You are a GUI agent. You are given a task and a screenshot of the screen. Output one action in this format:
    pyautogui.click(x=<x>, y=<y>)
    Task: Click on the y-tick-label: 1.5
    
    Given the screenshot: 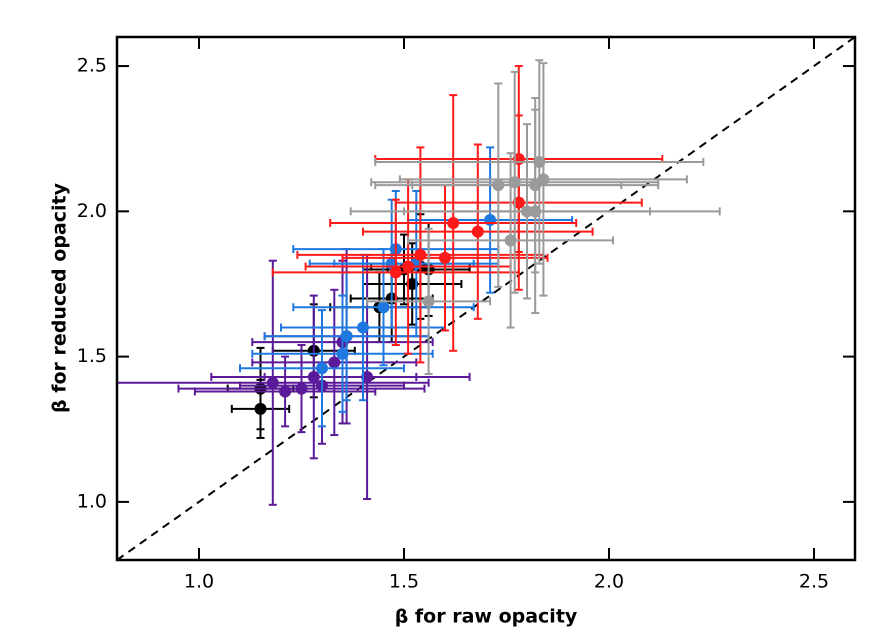 What is the action you would take?
    pyautogui.click(x=92, y=356)
    